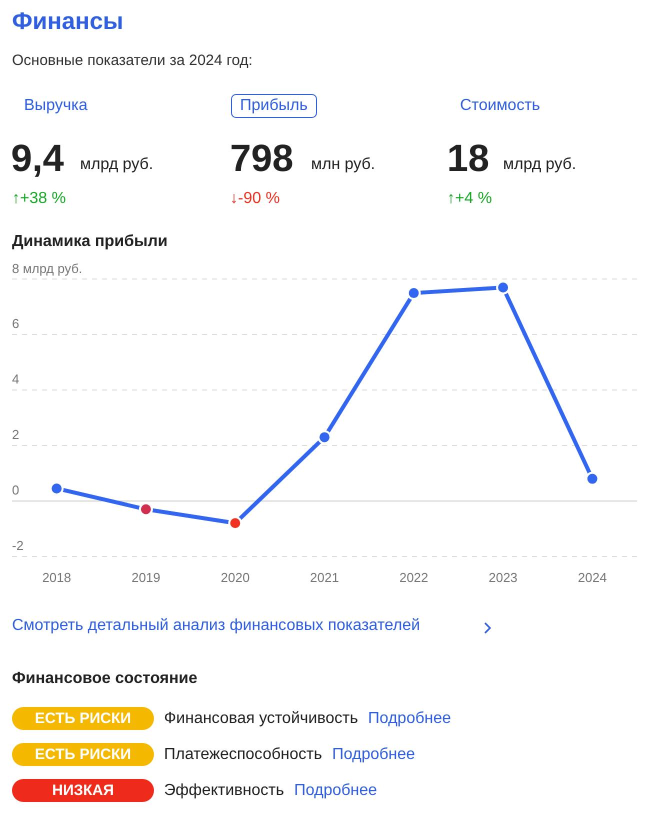 The height and width of the screenshot is (817, 647). Describe the element at coordinates (468, 159) in the screenshot. I see `text: 18` at that location.